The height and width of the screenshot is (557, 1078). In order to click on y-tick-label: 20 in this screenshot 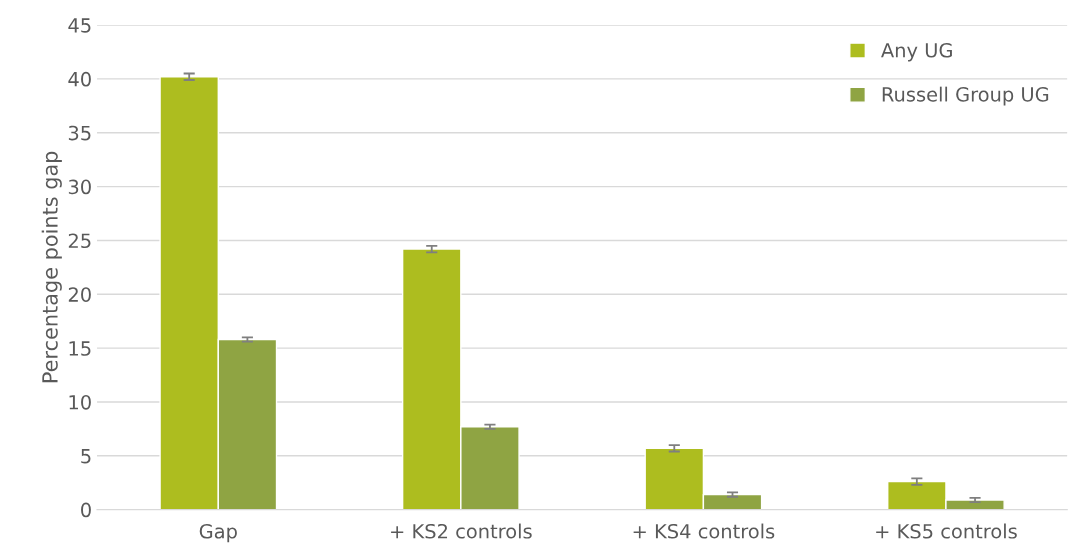, I will do `click(79, 294)`.